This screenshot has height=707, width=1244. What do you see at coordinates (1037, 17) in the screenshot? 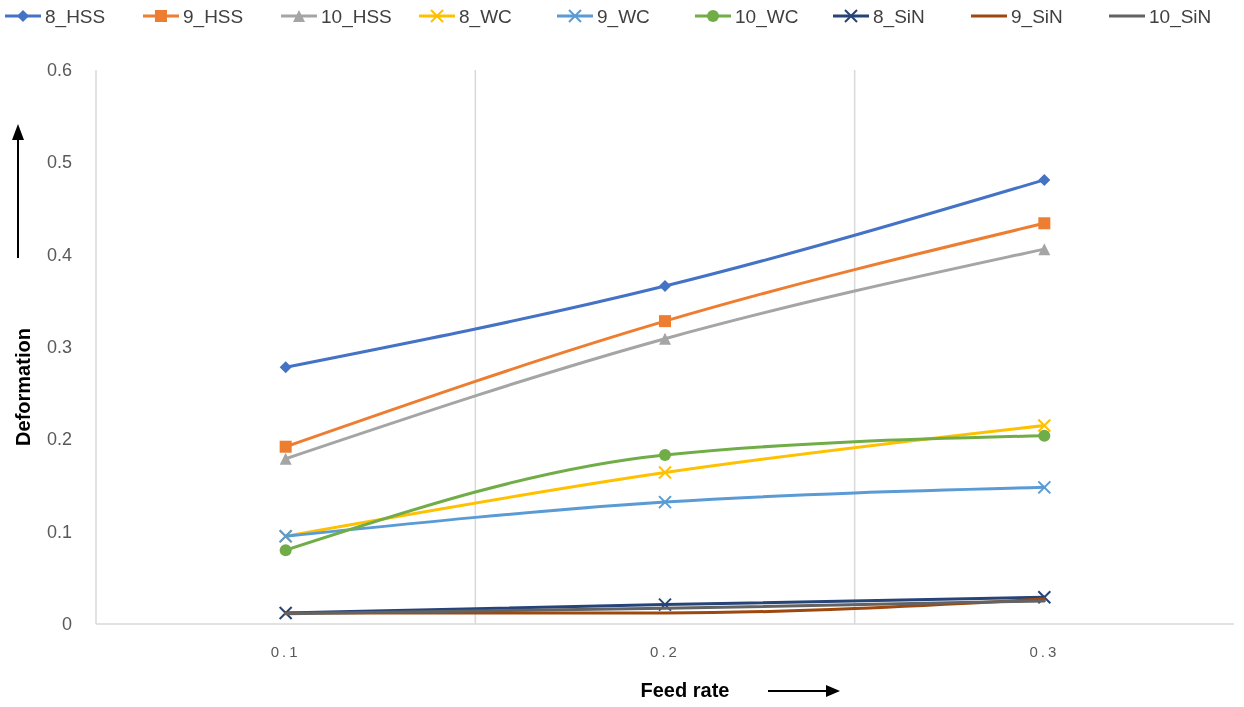
I see `legend-label: 9_SiN` at bounding box center [1037, 17].